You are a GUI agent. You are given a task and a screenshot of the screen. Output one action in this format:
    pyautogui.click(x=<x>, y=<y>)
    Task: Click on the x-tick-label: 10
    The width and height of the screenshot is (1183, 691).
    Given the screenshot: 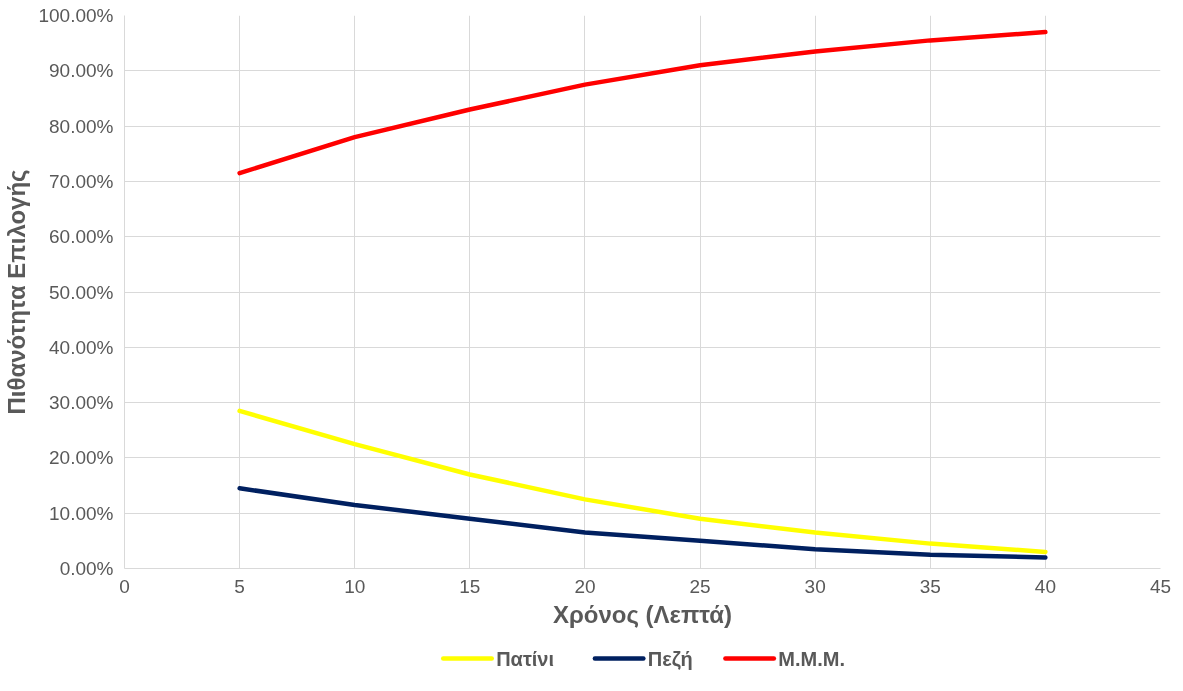 What is the action you would take?
    pyautogui.click(x=355, y=586)
    